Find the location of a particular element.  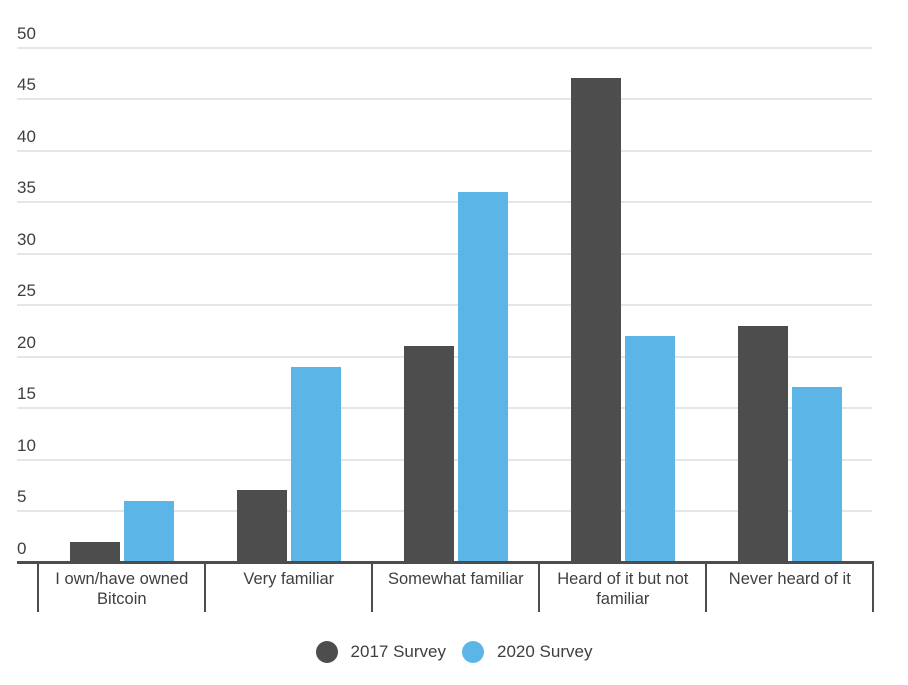

legend-item: 2020 Survey is located at coordinates (527, 652).